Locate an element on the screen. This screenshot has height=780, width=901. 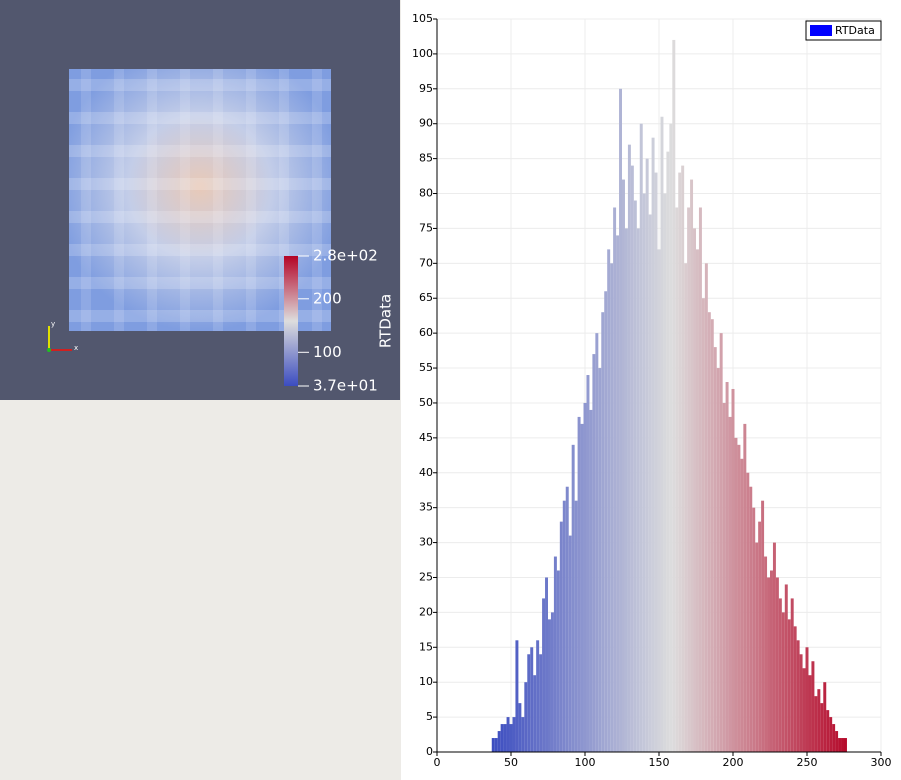
y-tick-label: 30 is located at coordinates (426, 542).